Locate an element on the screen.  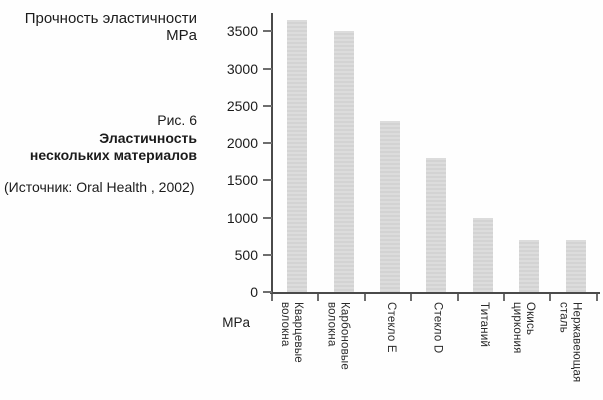
y-tick-label: 1500 is located at coordinates (242, 180).